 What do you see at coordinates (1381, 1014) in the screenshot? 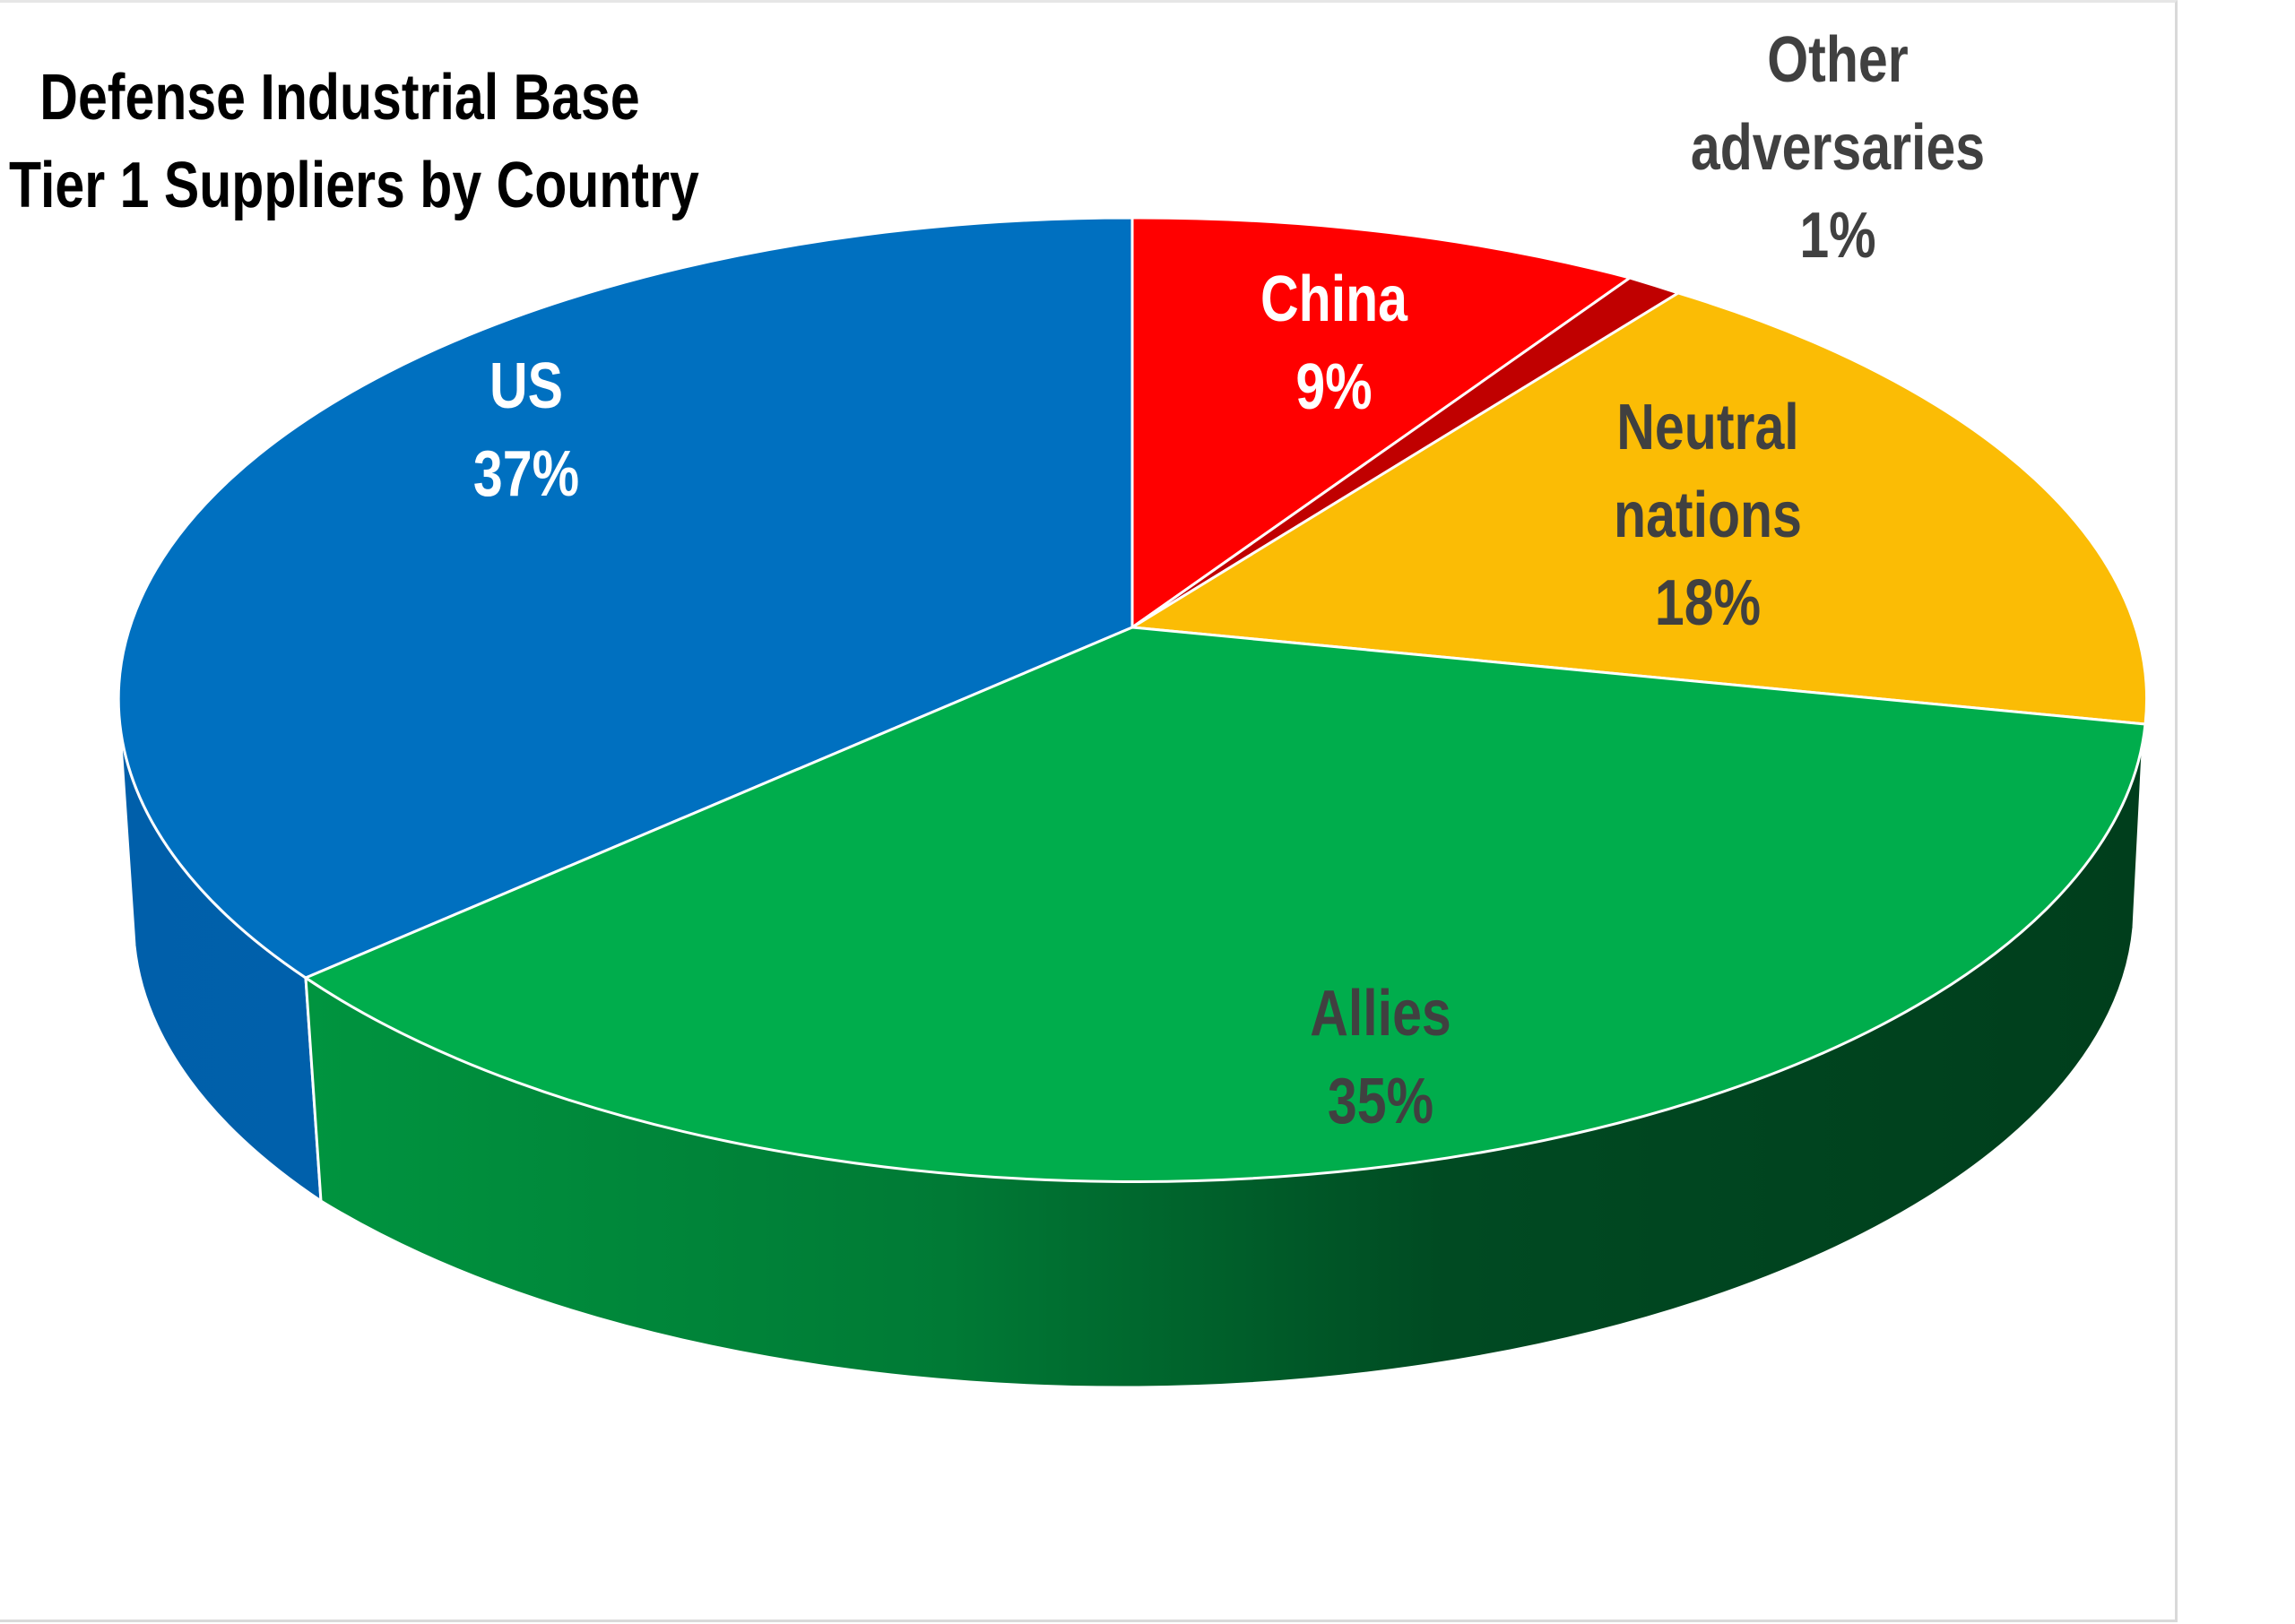
I see `data-label-allies-name: Allies` at bounding box center [1381, 1014].